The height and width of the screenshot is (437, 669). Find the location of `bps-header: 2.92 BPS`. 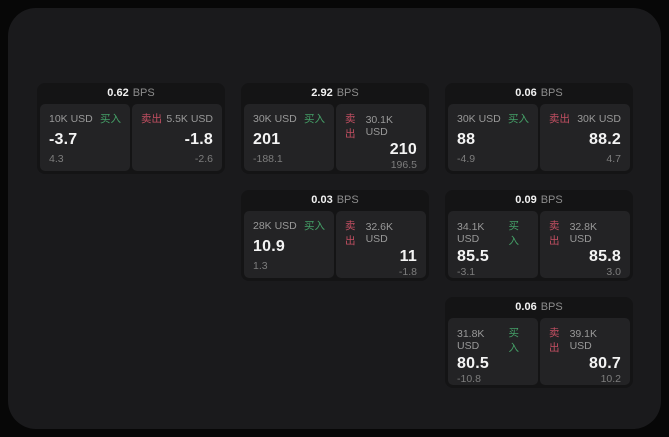

bps-header: 2.92 BPS is located at coordinates (335, 93).